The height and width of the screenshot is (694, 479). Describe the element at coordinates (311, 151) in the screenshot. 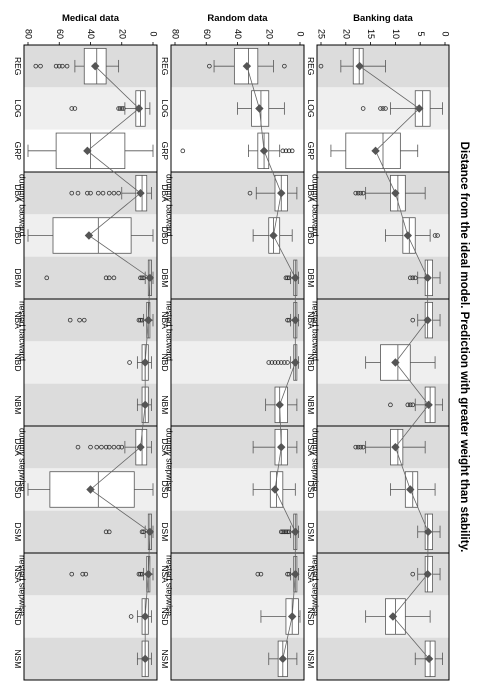

I see `category-label: GRP` at that location.